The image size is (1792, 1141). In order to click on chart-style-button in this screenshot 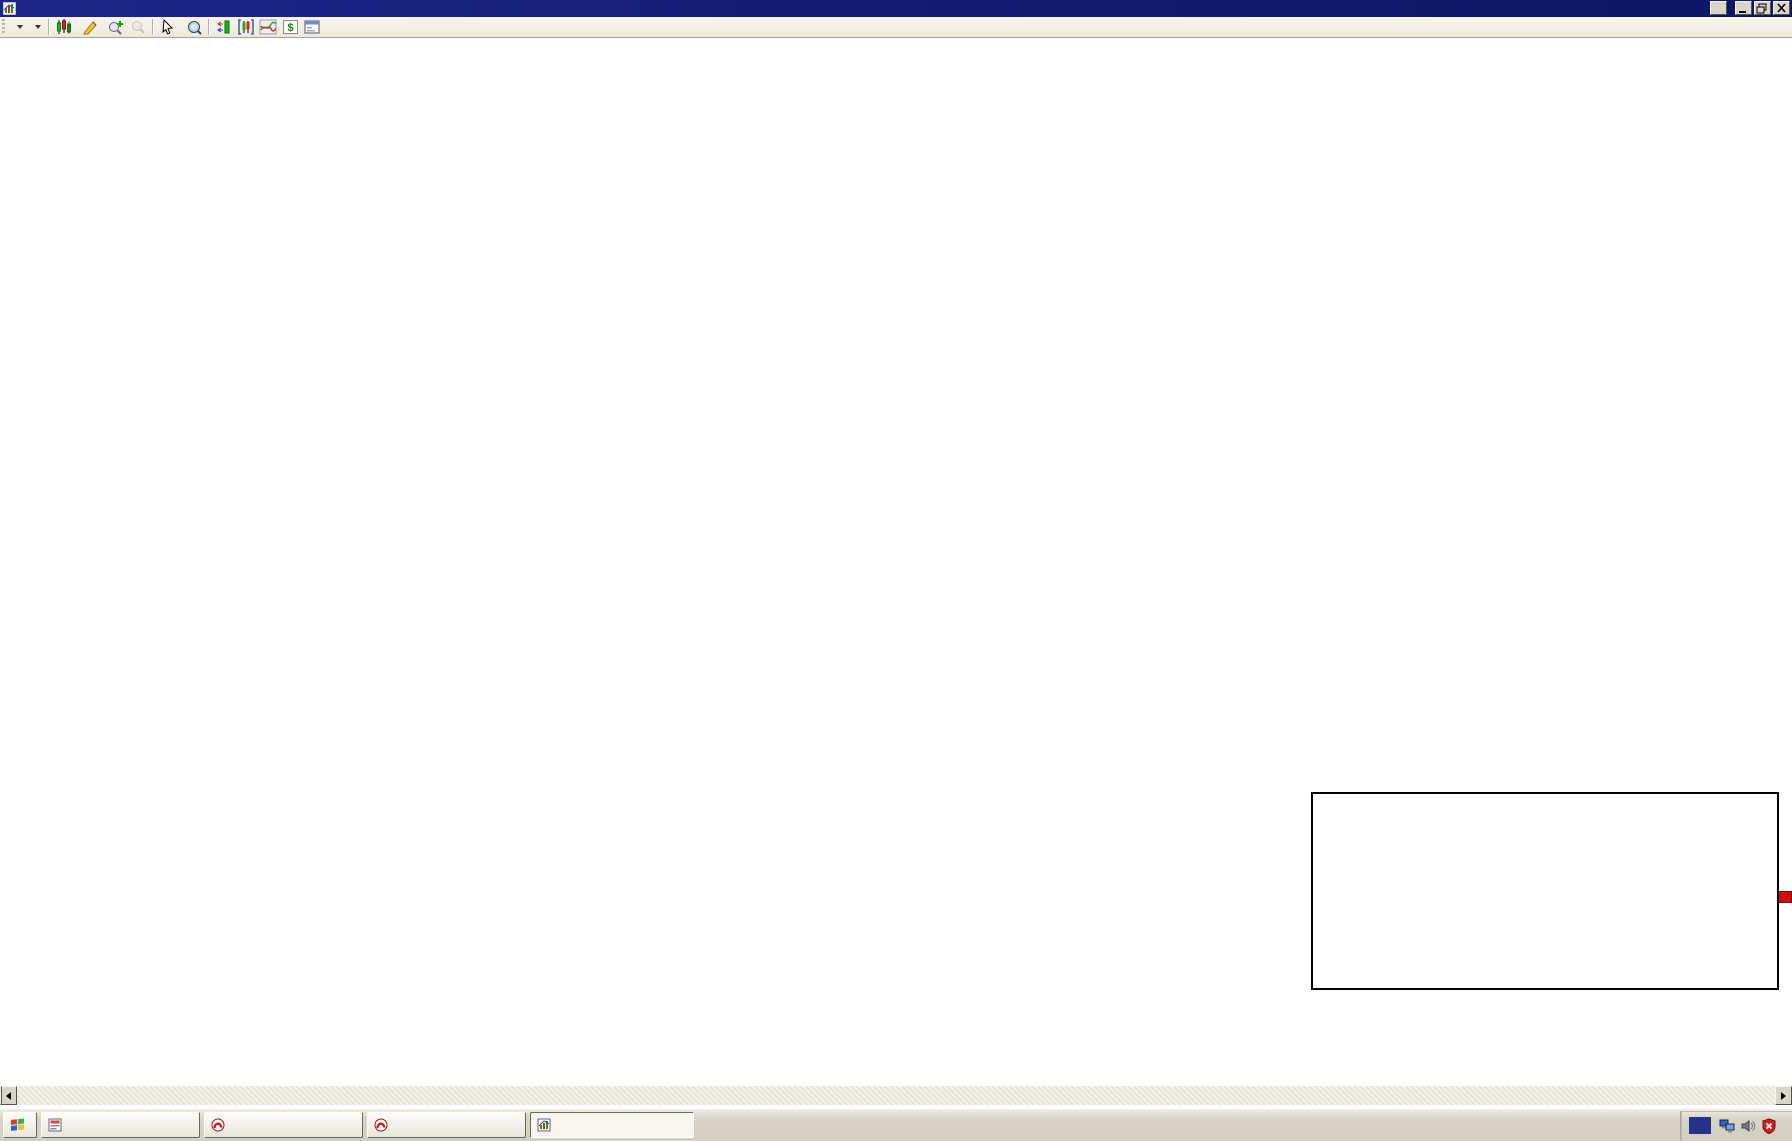, I will do `click(64, 27)`.